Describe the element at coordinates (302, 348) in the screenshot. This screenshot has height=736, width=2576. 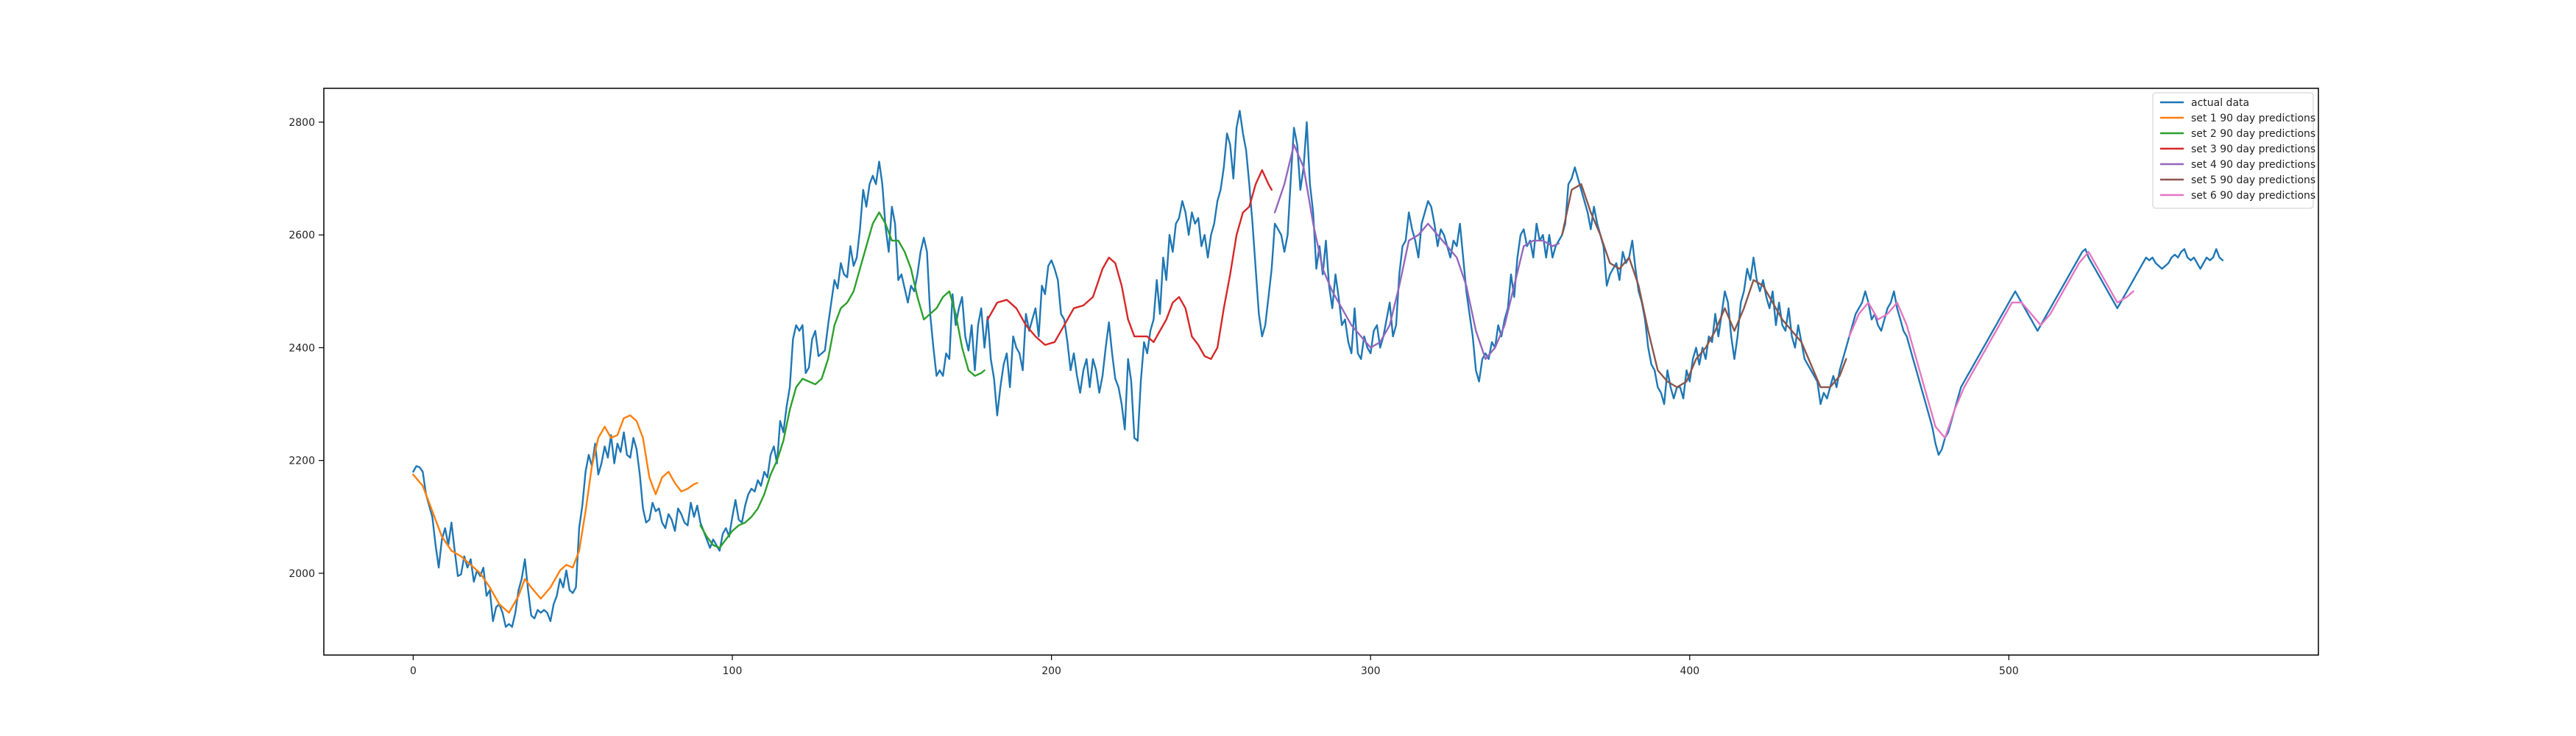
I see `y-tick-label: 2400` at that location.